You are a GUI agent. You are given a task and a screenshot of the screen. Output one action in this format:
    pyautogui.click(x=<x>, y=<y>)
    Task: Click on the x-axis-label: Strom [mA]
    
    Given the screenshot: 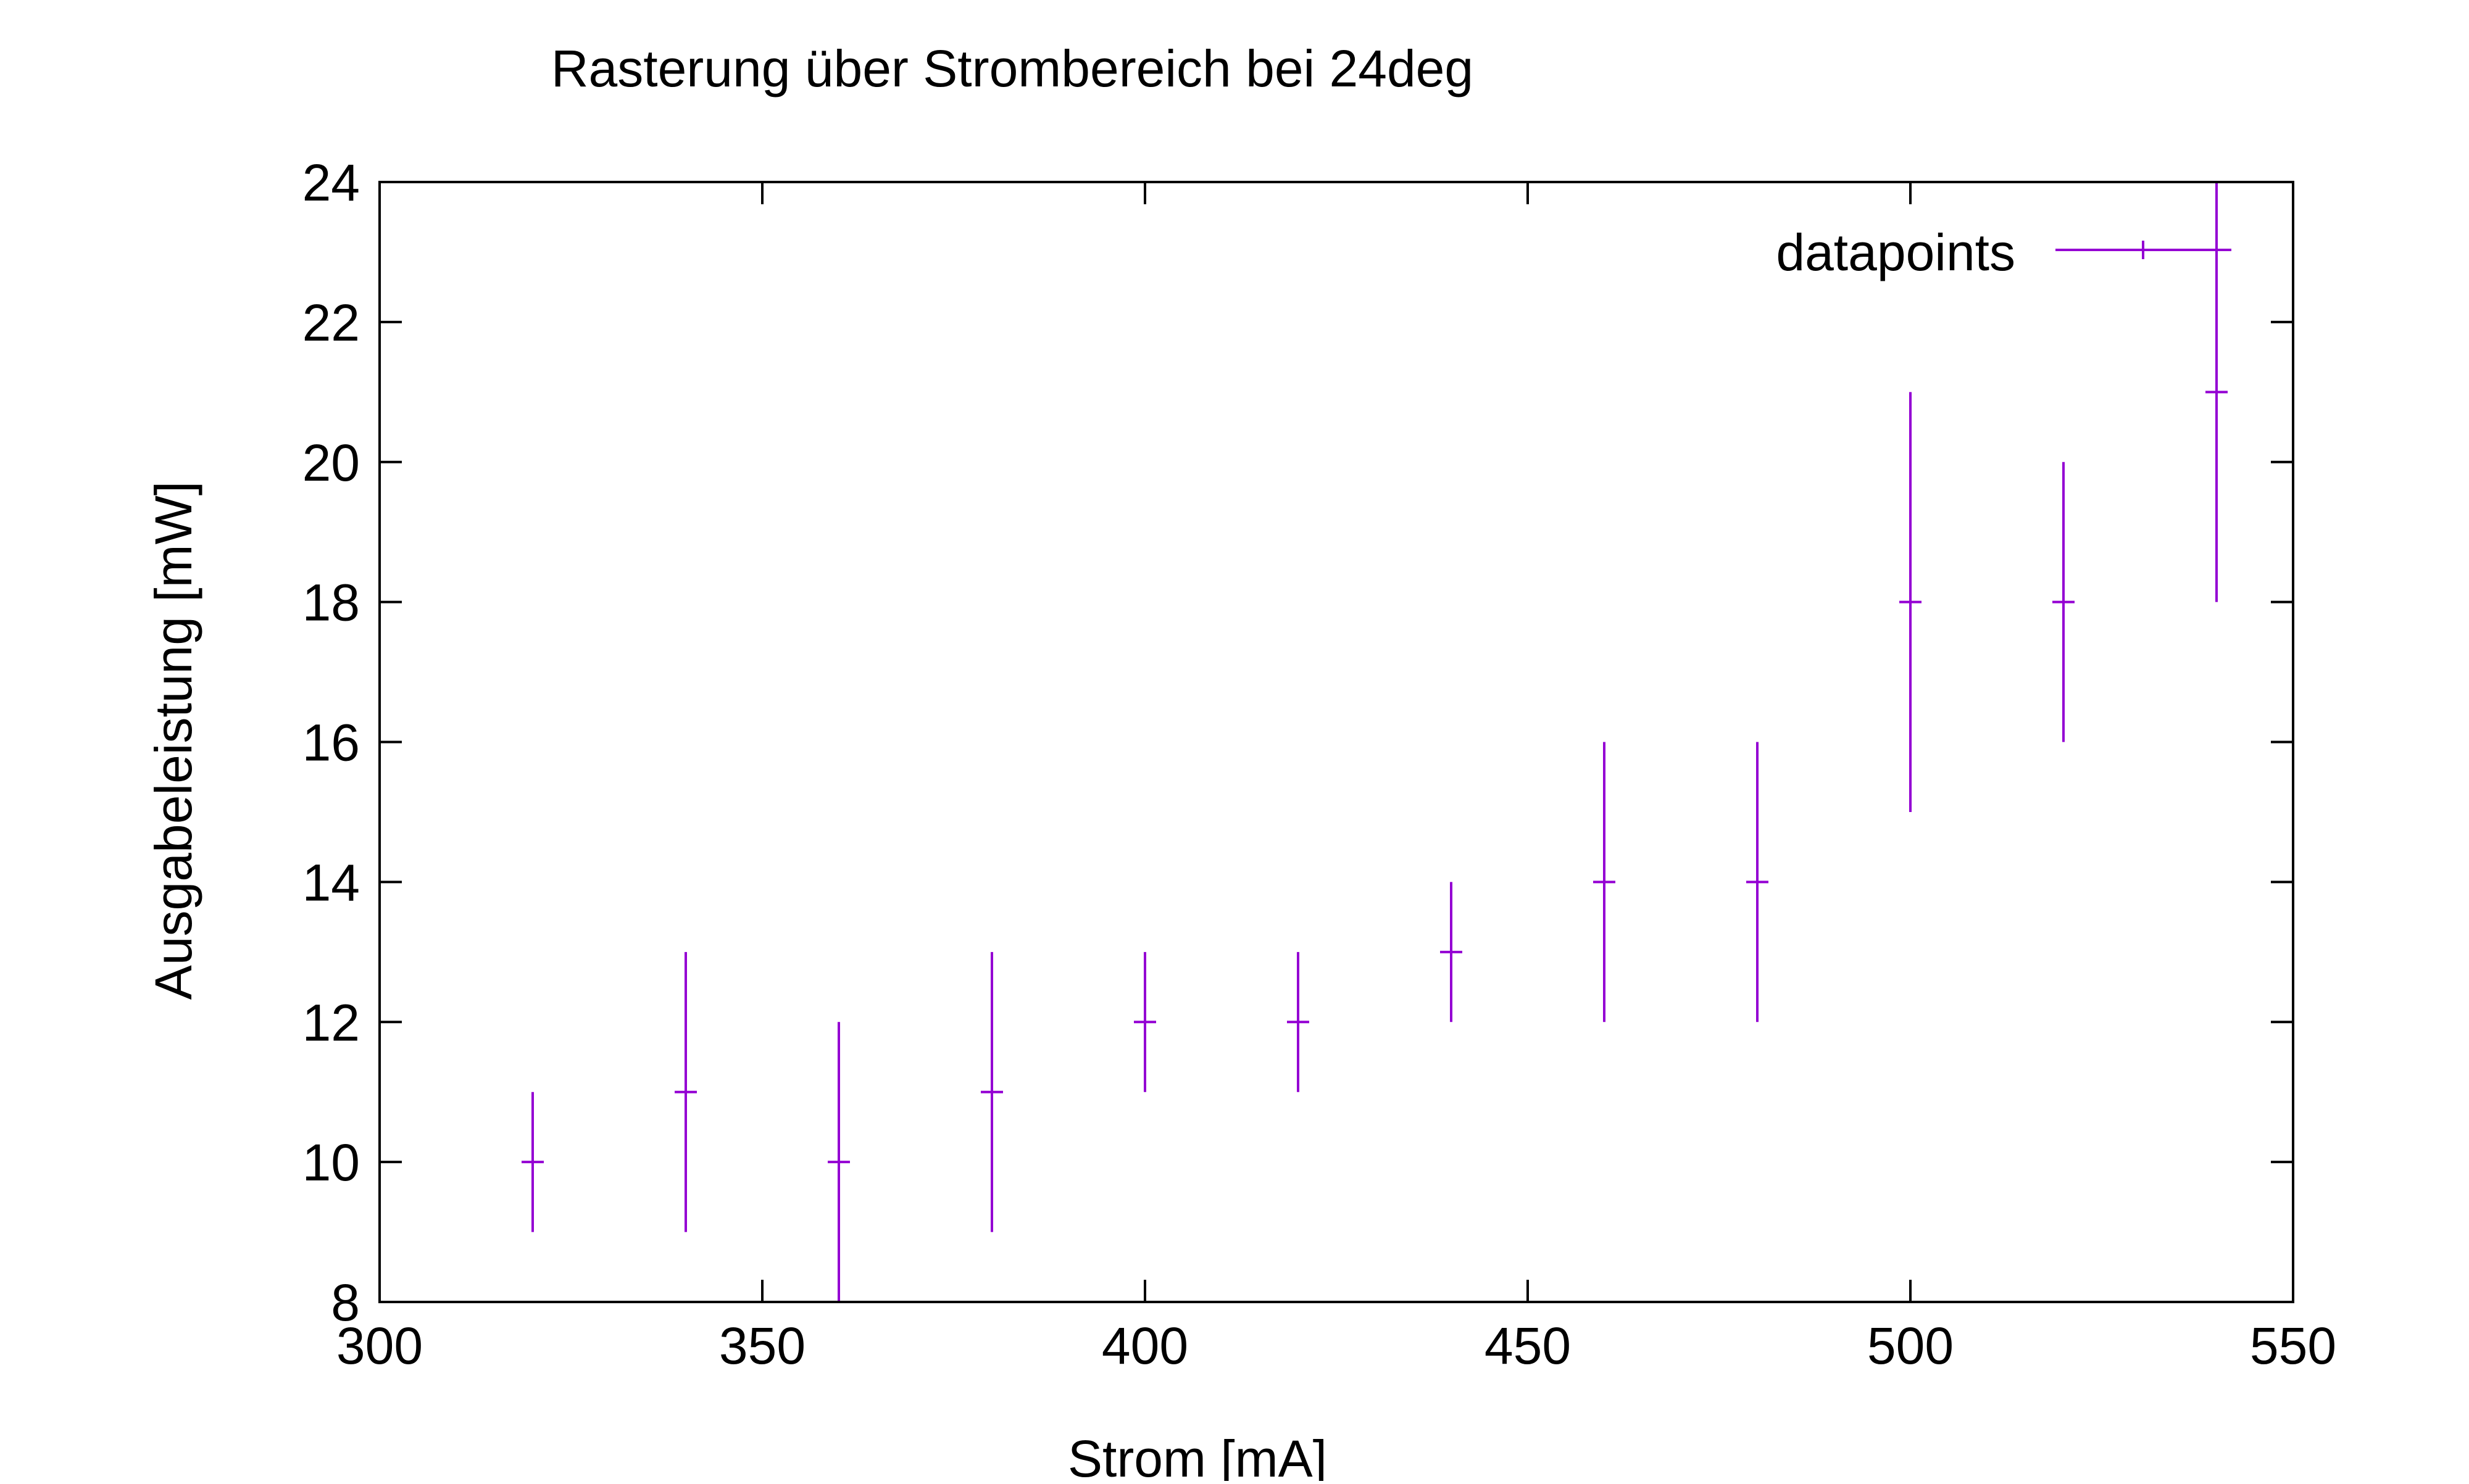 What is the action you would take?
    pyautogui.click(x=1197, y=1456)
    